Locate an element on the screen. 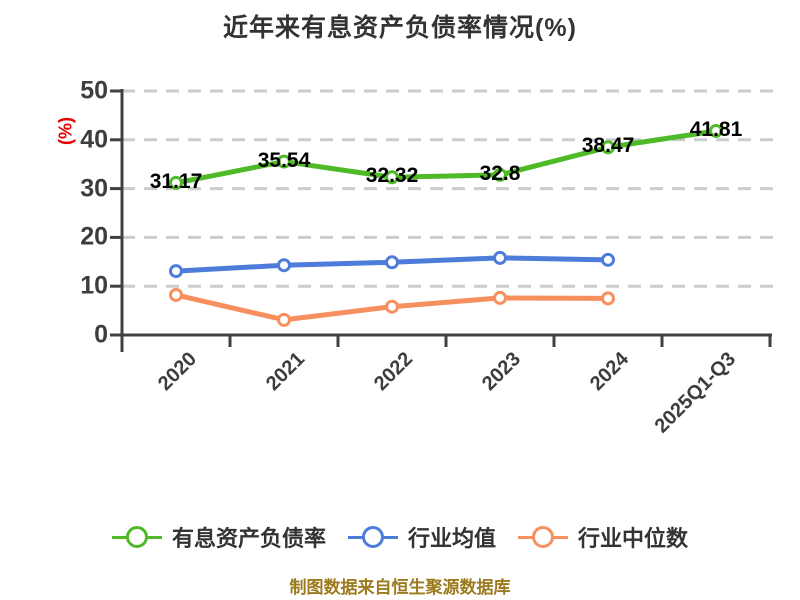 This screenshot has height=600, width=800. legend: 有息资产负债率 行业均值 行业中位数 is located at coordinates (400, 537).